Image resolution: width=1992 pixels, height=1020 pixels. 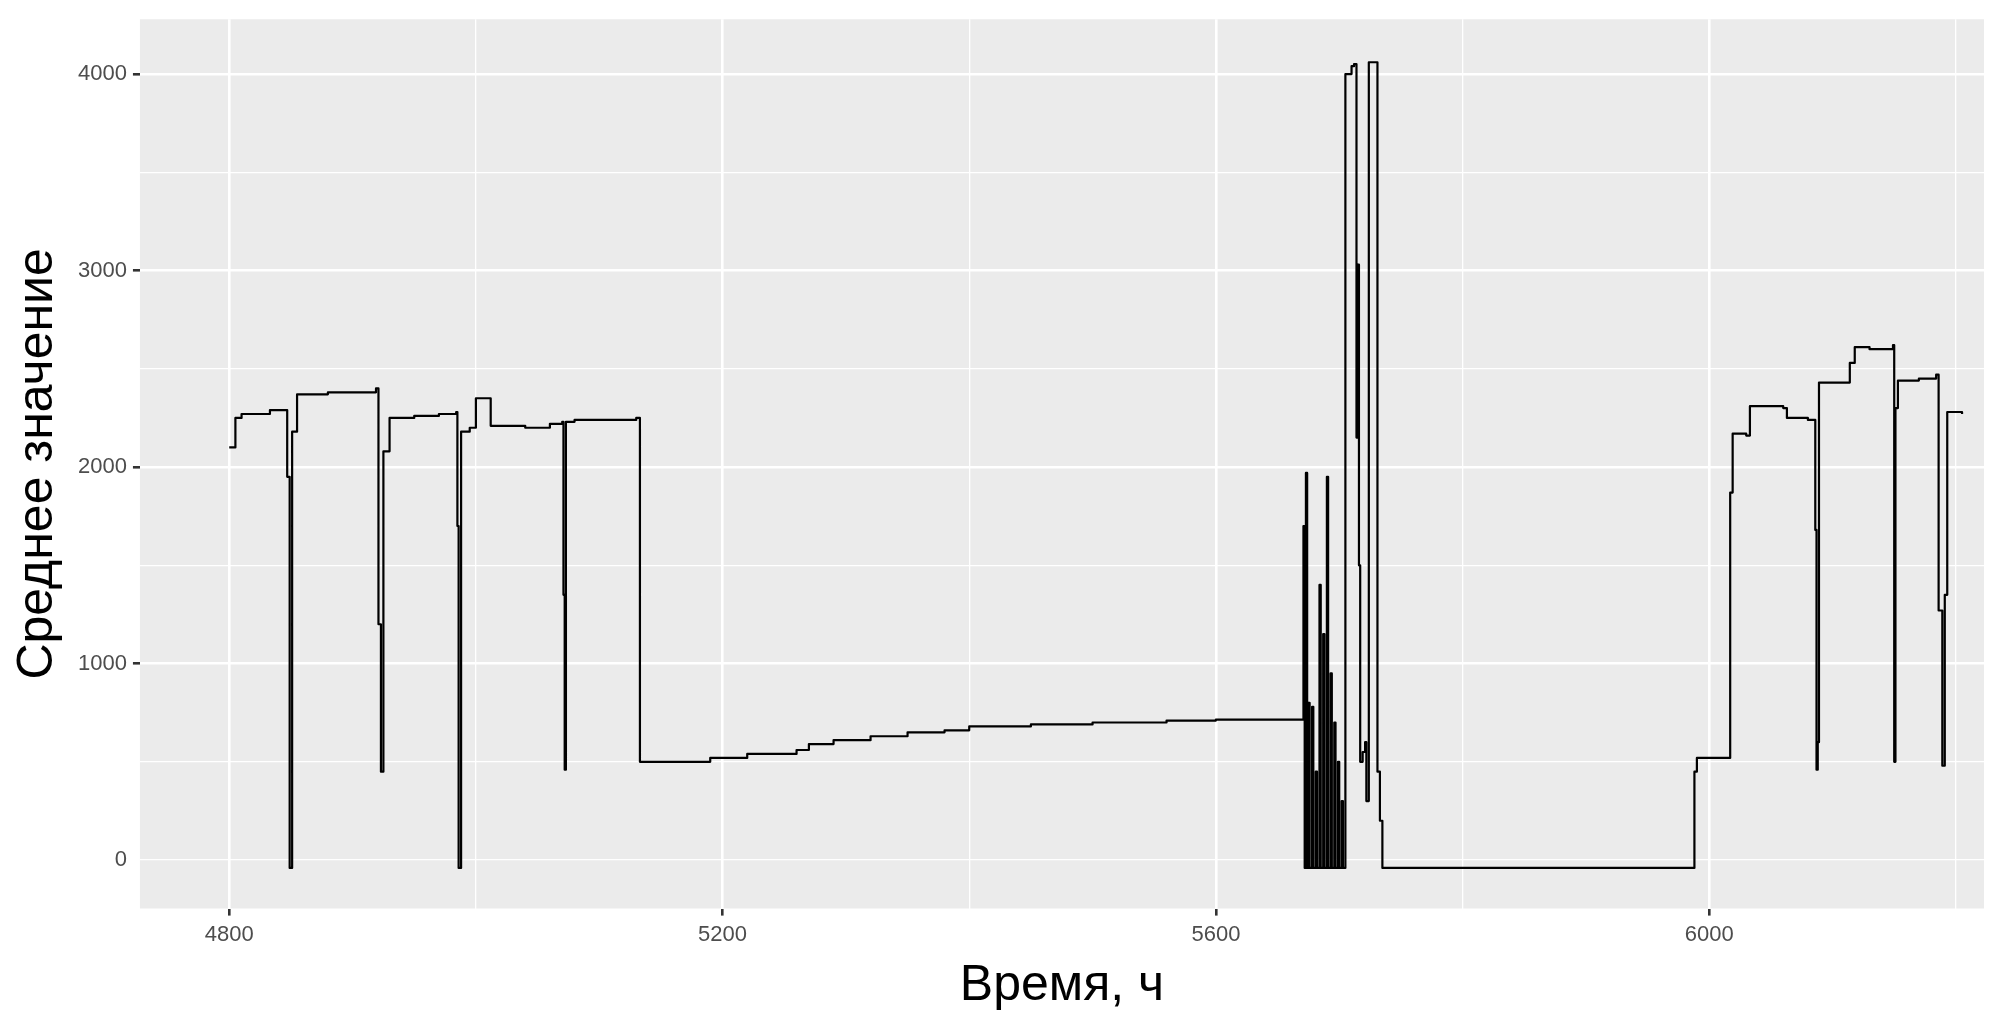 I want to click on y-axis-title: Среднее значение, so click(x=34, y=464).